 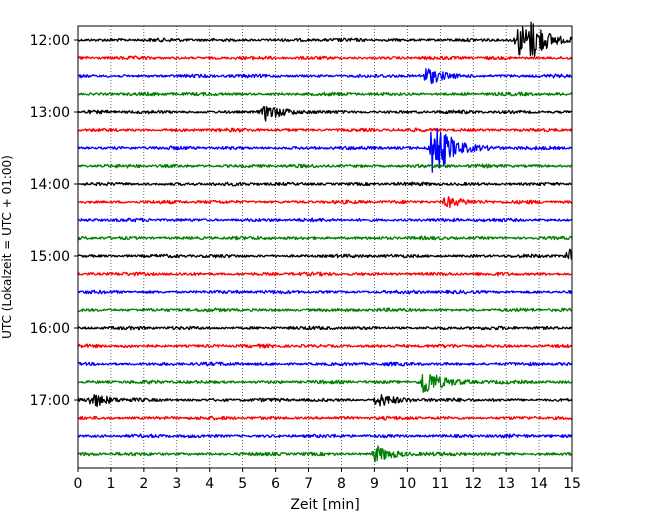 What do you see at coordinates (50, 401) in the screenshot?
I see `y-tick-label: 17:00` at bounding box center [50, 401].